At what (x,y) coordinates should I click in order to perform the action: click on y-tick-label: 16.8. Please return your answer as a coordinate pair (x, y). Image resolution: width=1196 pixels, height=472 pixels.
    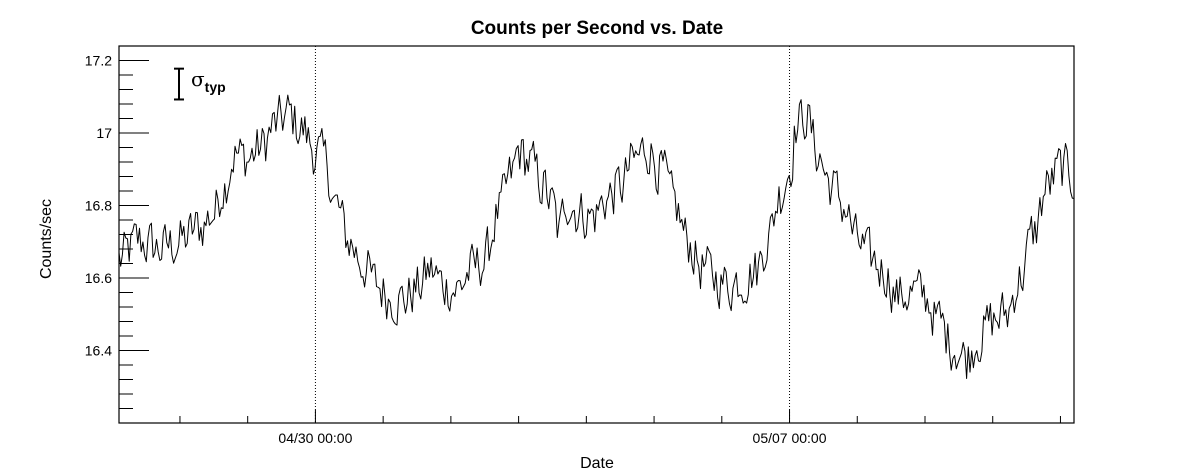
    Looking at the image, I should click on (98, 206).